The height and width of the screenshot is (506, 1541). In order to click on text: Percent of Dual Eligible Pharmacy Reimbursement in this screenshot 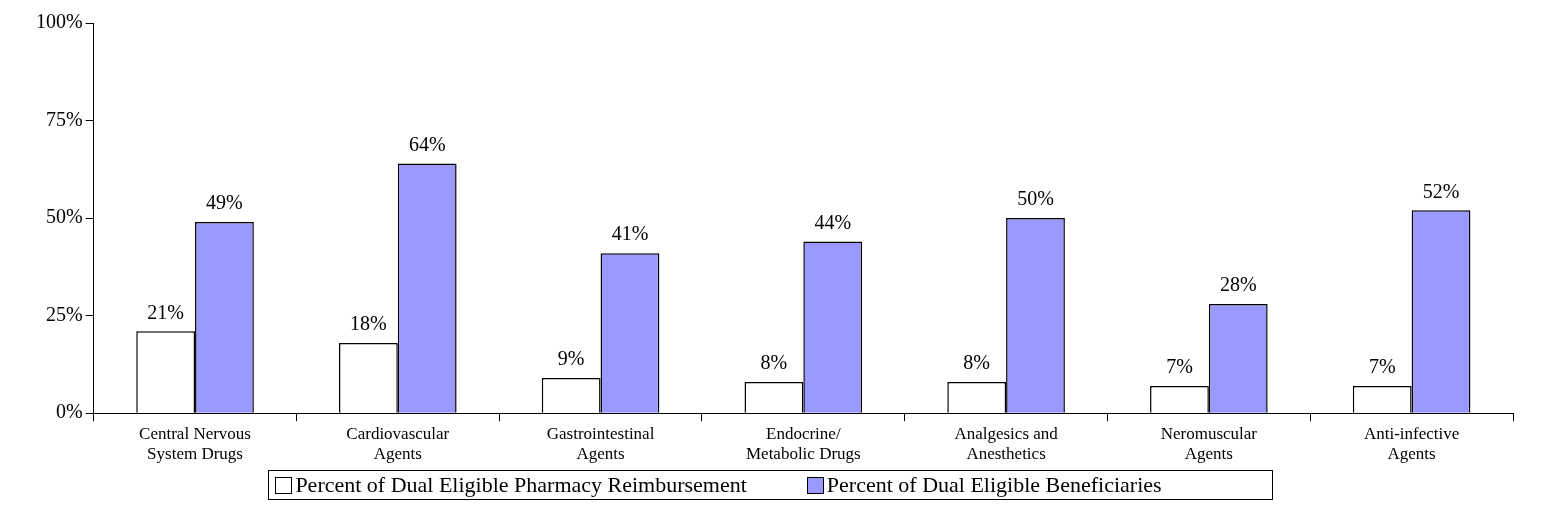, I will do `click(521, 485)`.